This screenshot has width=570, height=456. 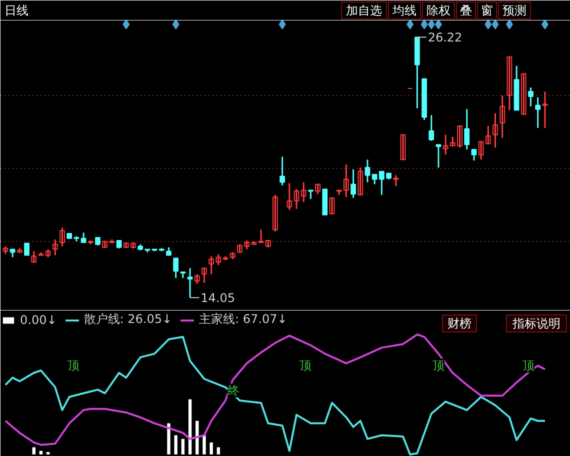 I want to click on annotation: 终, so click(x=234, y=391).